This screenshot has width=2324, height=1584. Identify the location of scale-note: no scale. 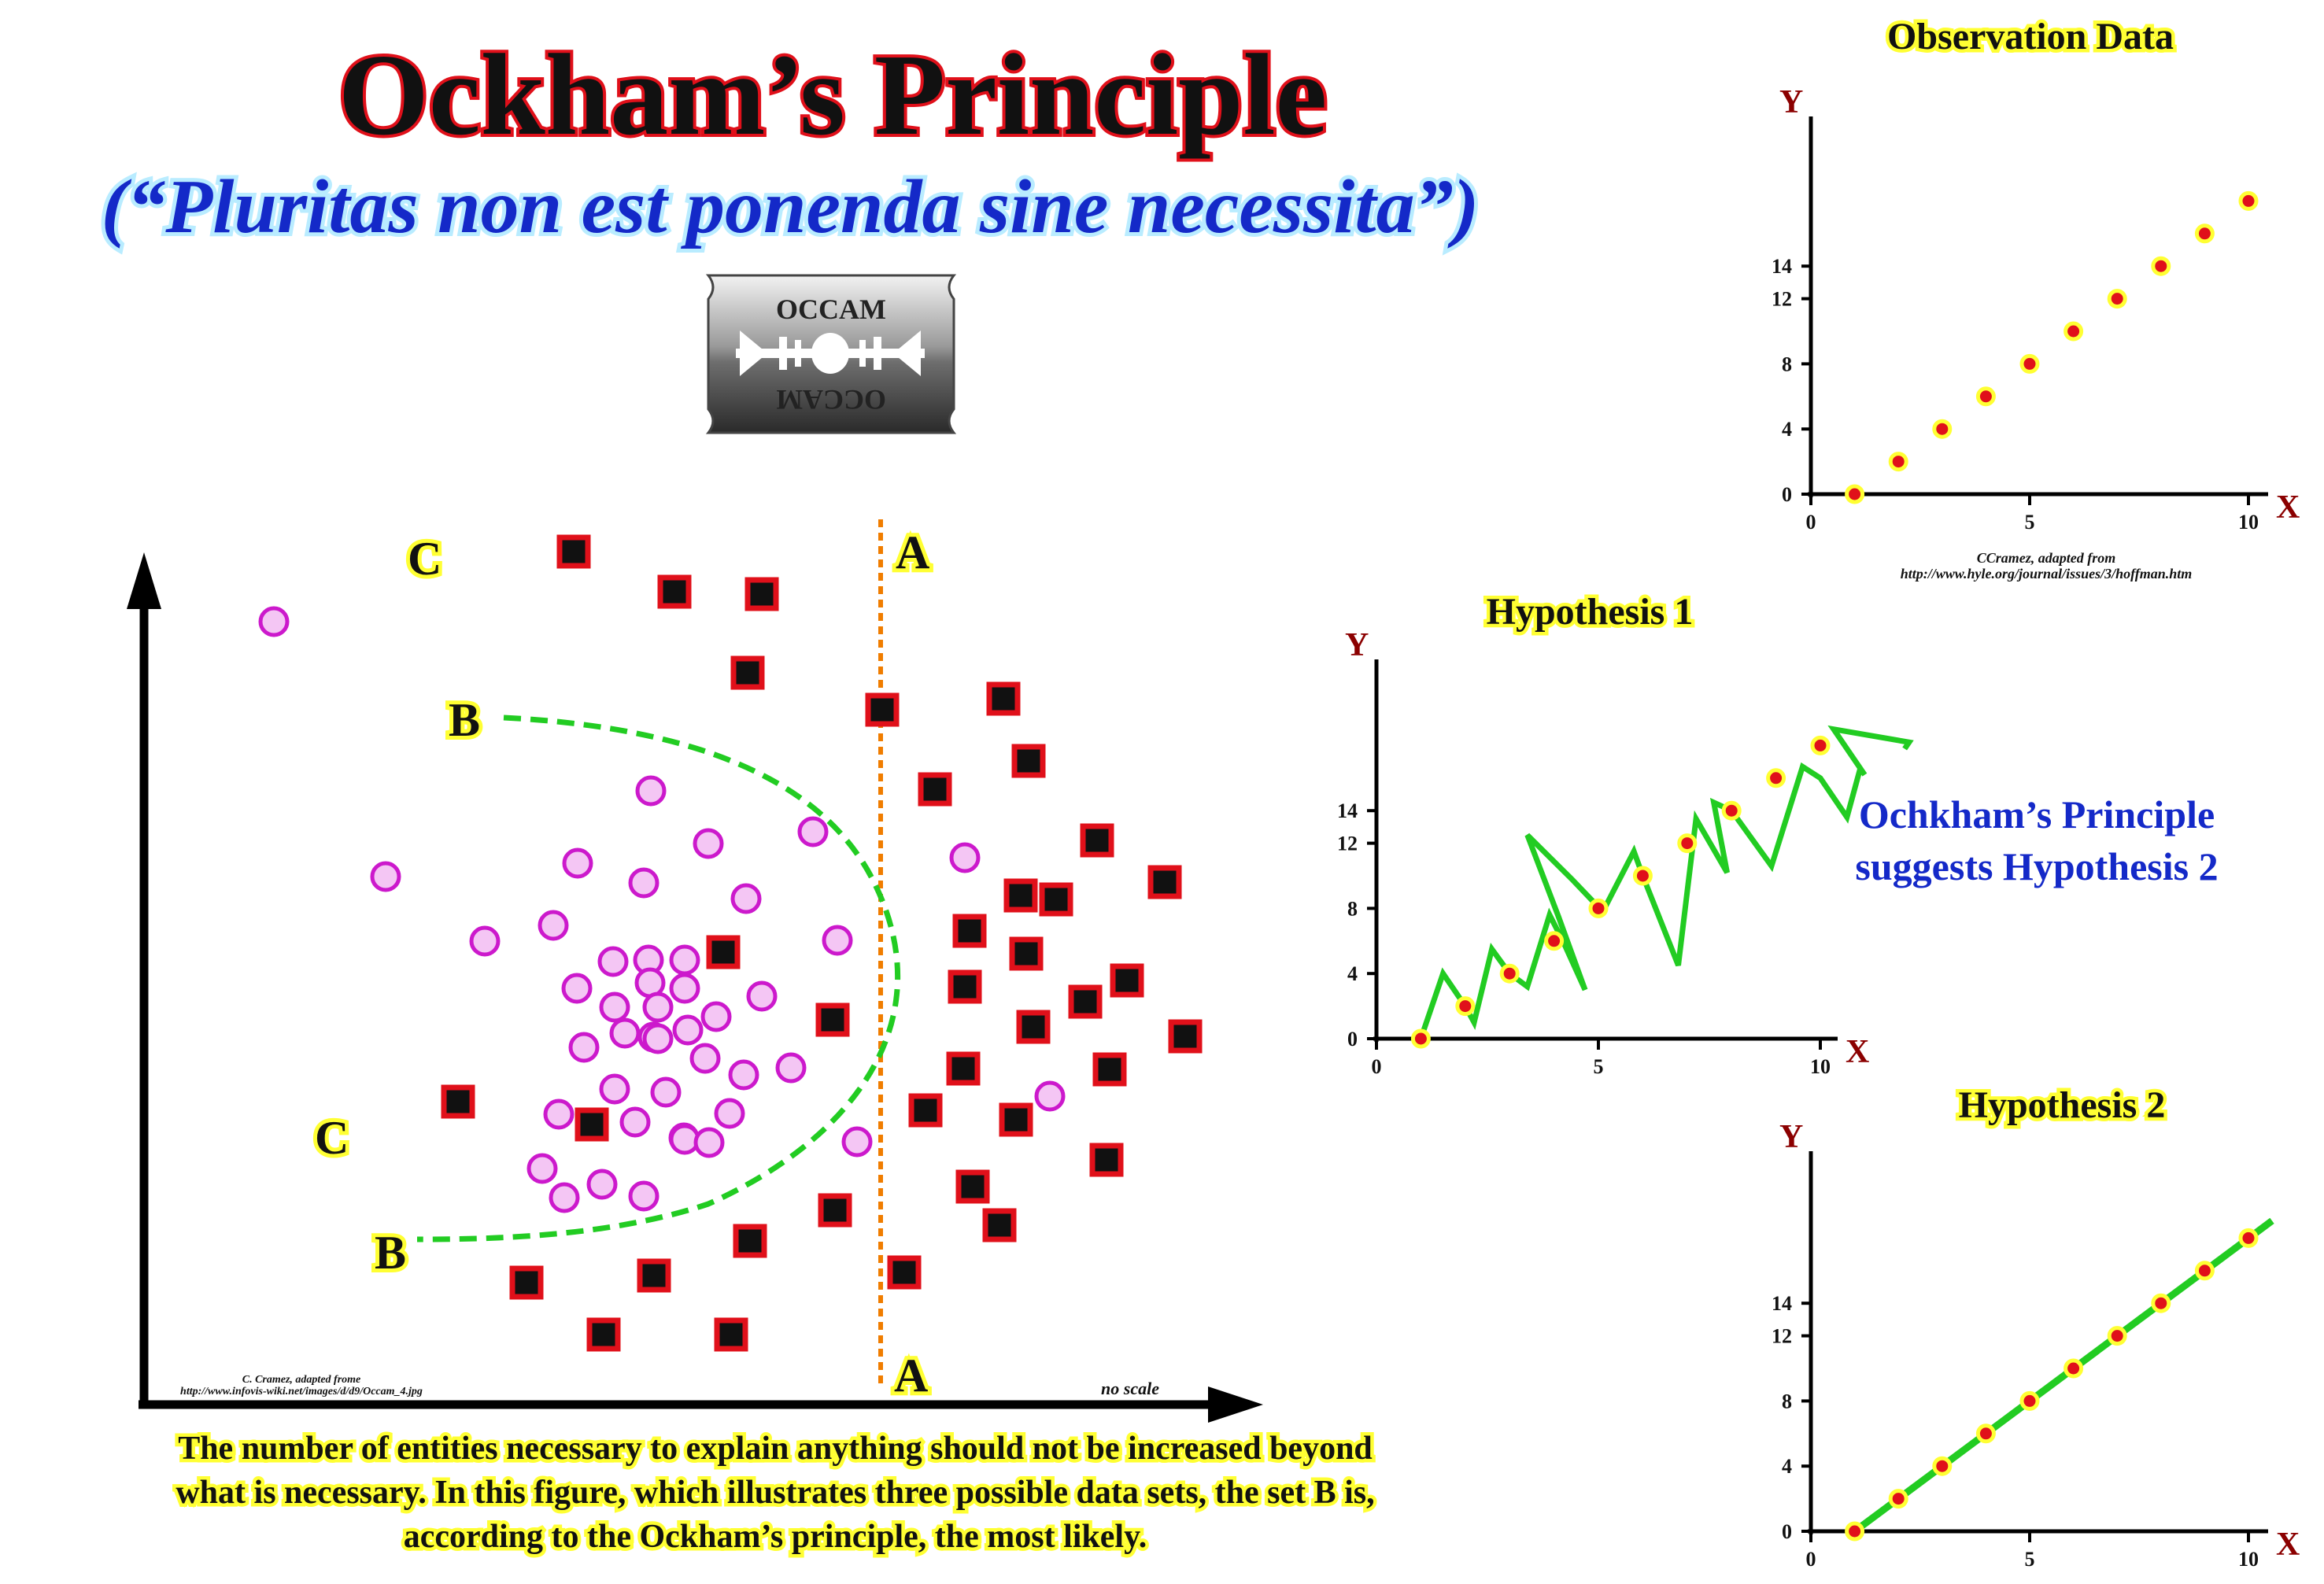
(1130, 1388).